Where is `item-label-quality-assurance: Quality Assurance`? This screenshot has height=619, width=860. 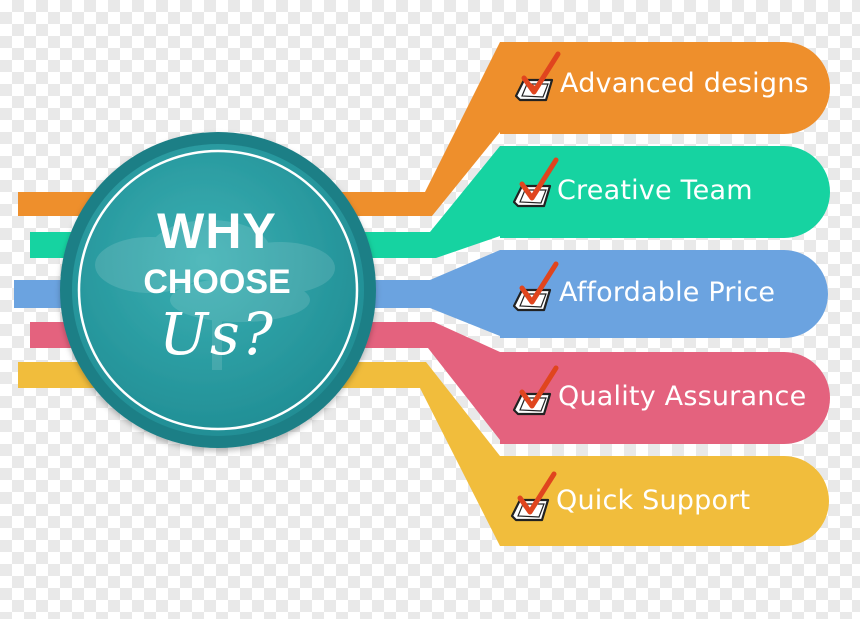 item-label-quality-assurance: Quality Assurance is located at coordinates (682, 396).